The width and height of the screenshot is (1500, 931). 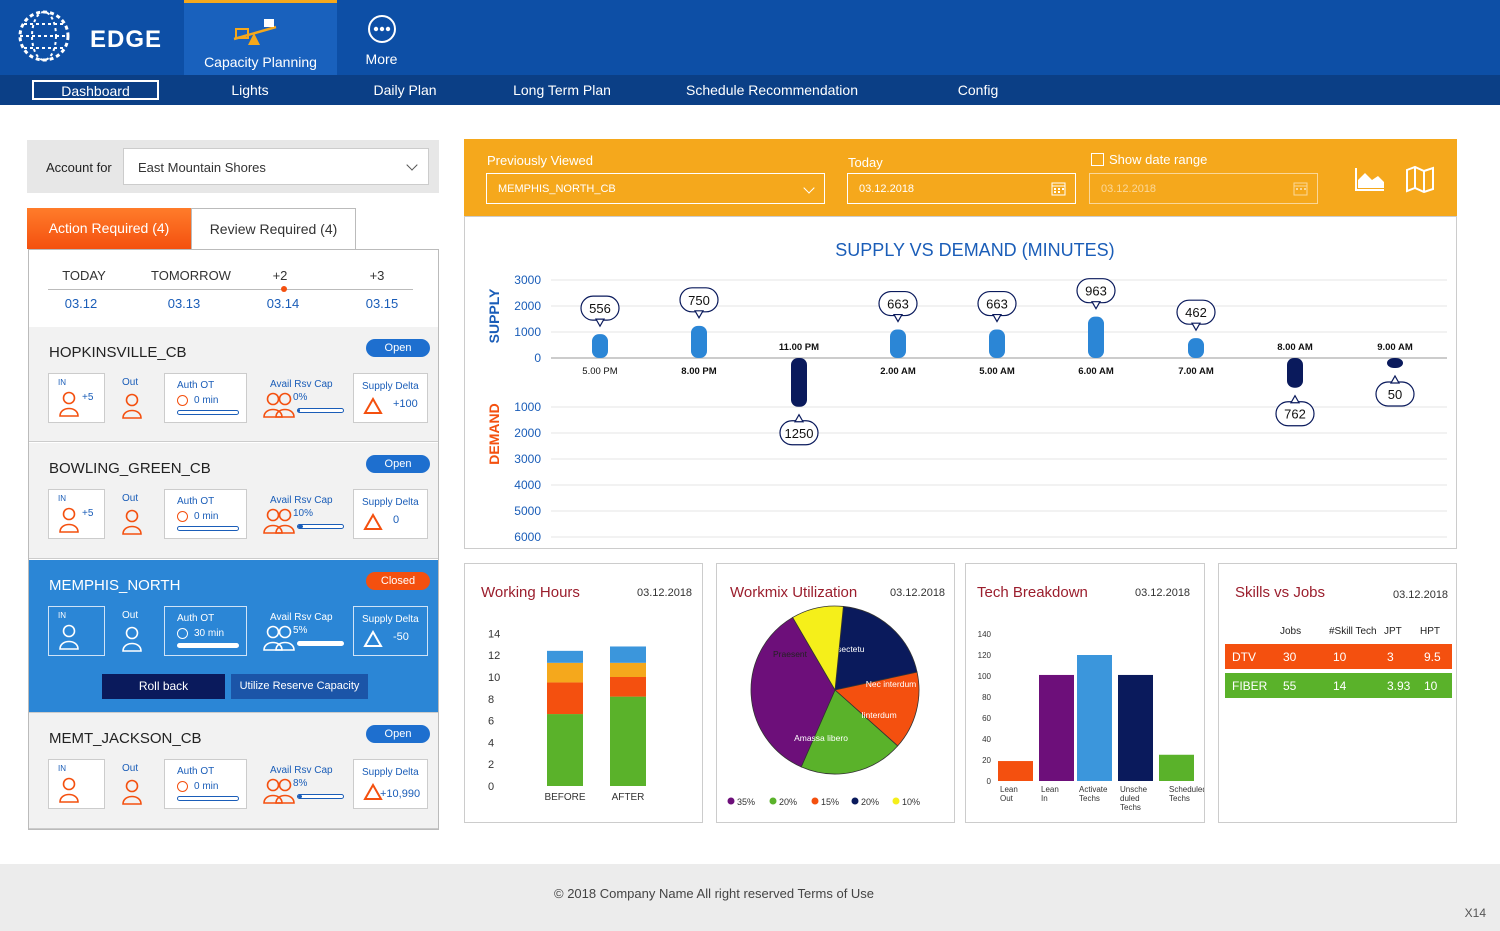 What do you see at coordinates (299, 686) in the screenshot?
I see `utilize-reserve-button: Utilize Reserve Capacity` at bounding box center [299, 686].